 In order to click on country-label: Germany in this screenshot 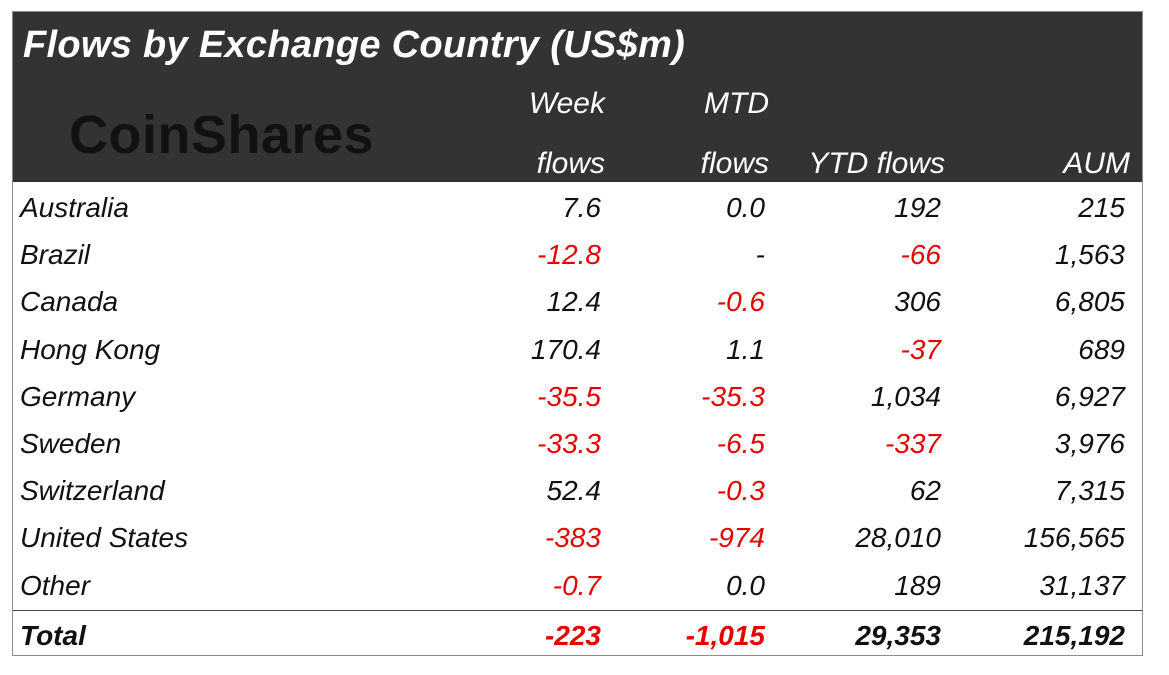, I will do `click(78, 396)`.